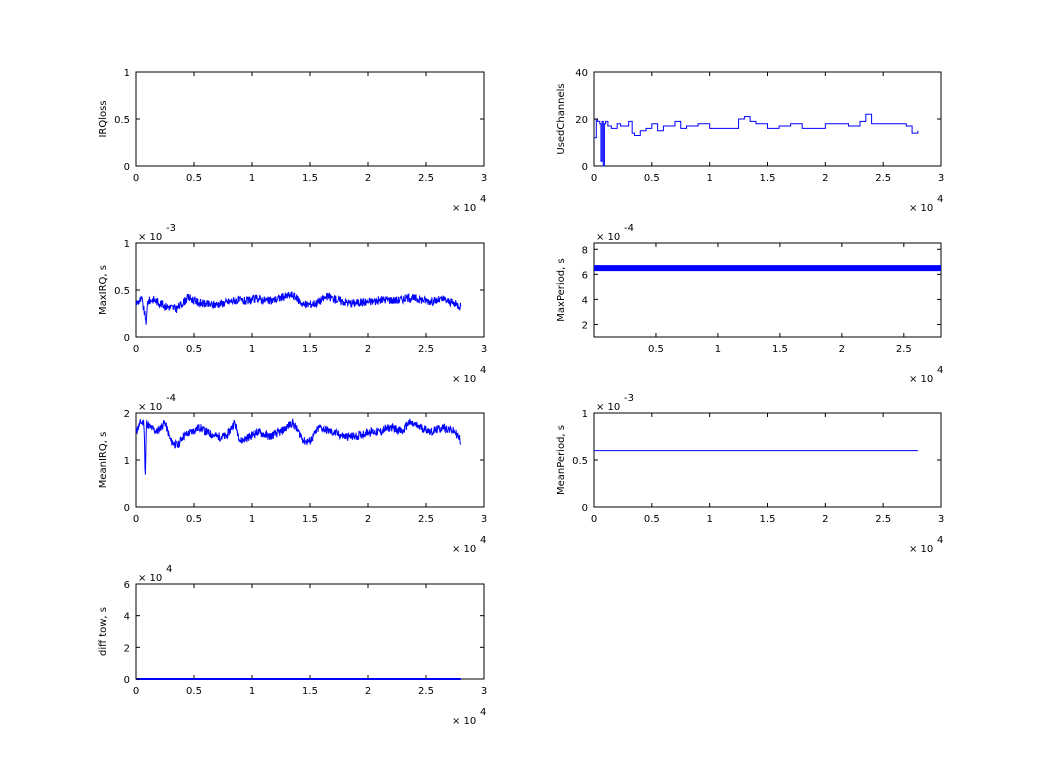 The image size is (1040, 782). What do you see at coordinates (171, 398) in the screenshot?
I see `y-exponent: -4` at bounding box center [171, 398].